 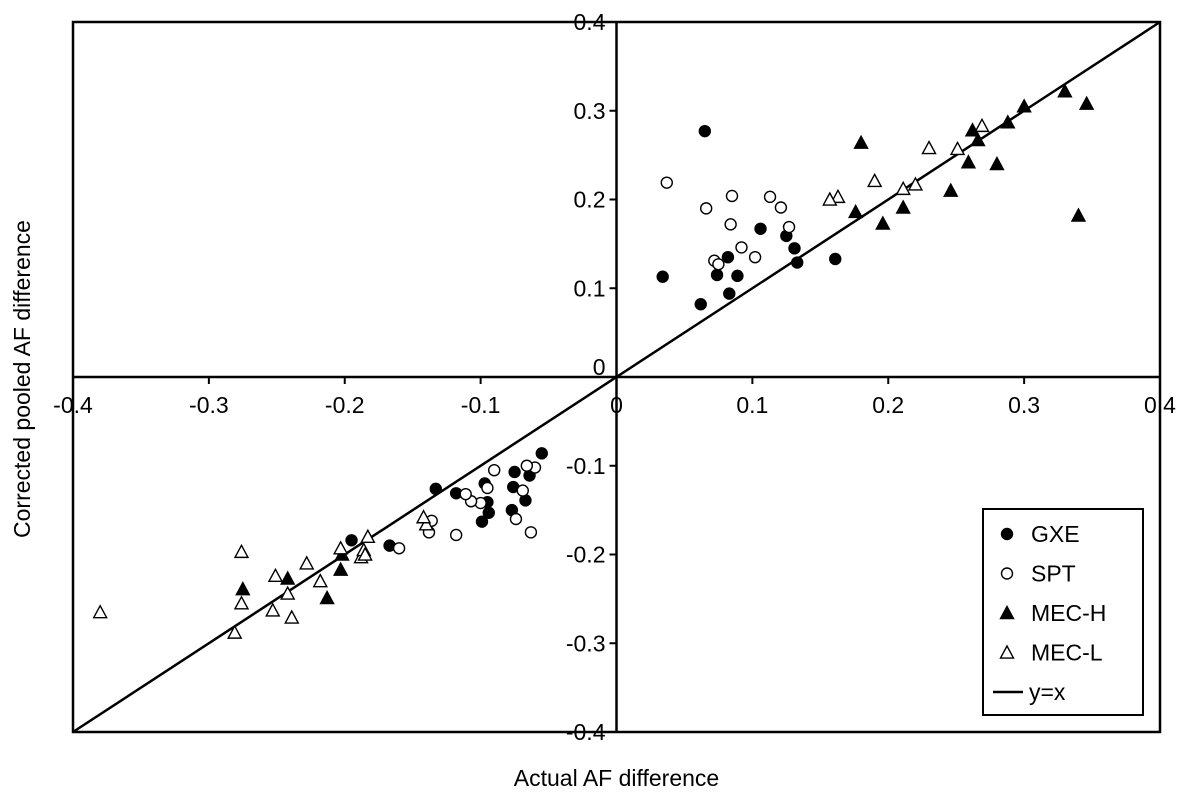 What do you see at coordinates (22, 379) in the screenshot?
I see `y-axis-label: Corrected pooled AF difference` at bounding box center [22, 379].